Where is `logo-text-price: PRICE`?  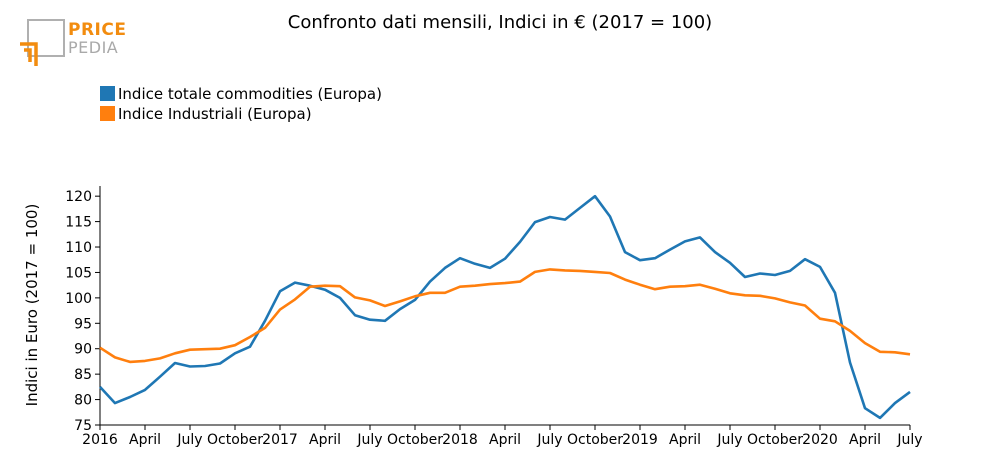
logo-text-price: PRICE is located at coordinates (97, 30).